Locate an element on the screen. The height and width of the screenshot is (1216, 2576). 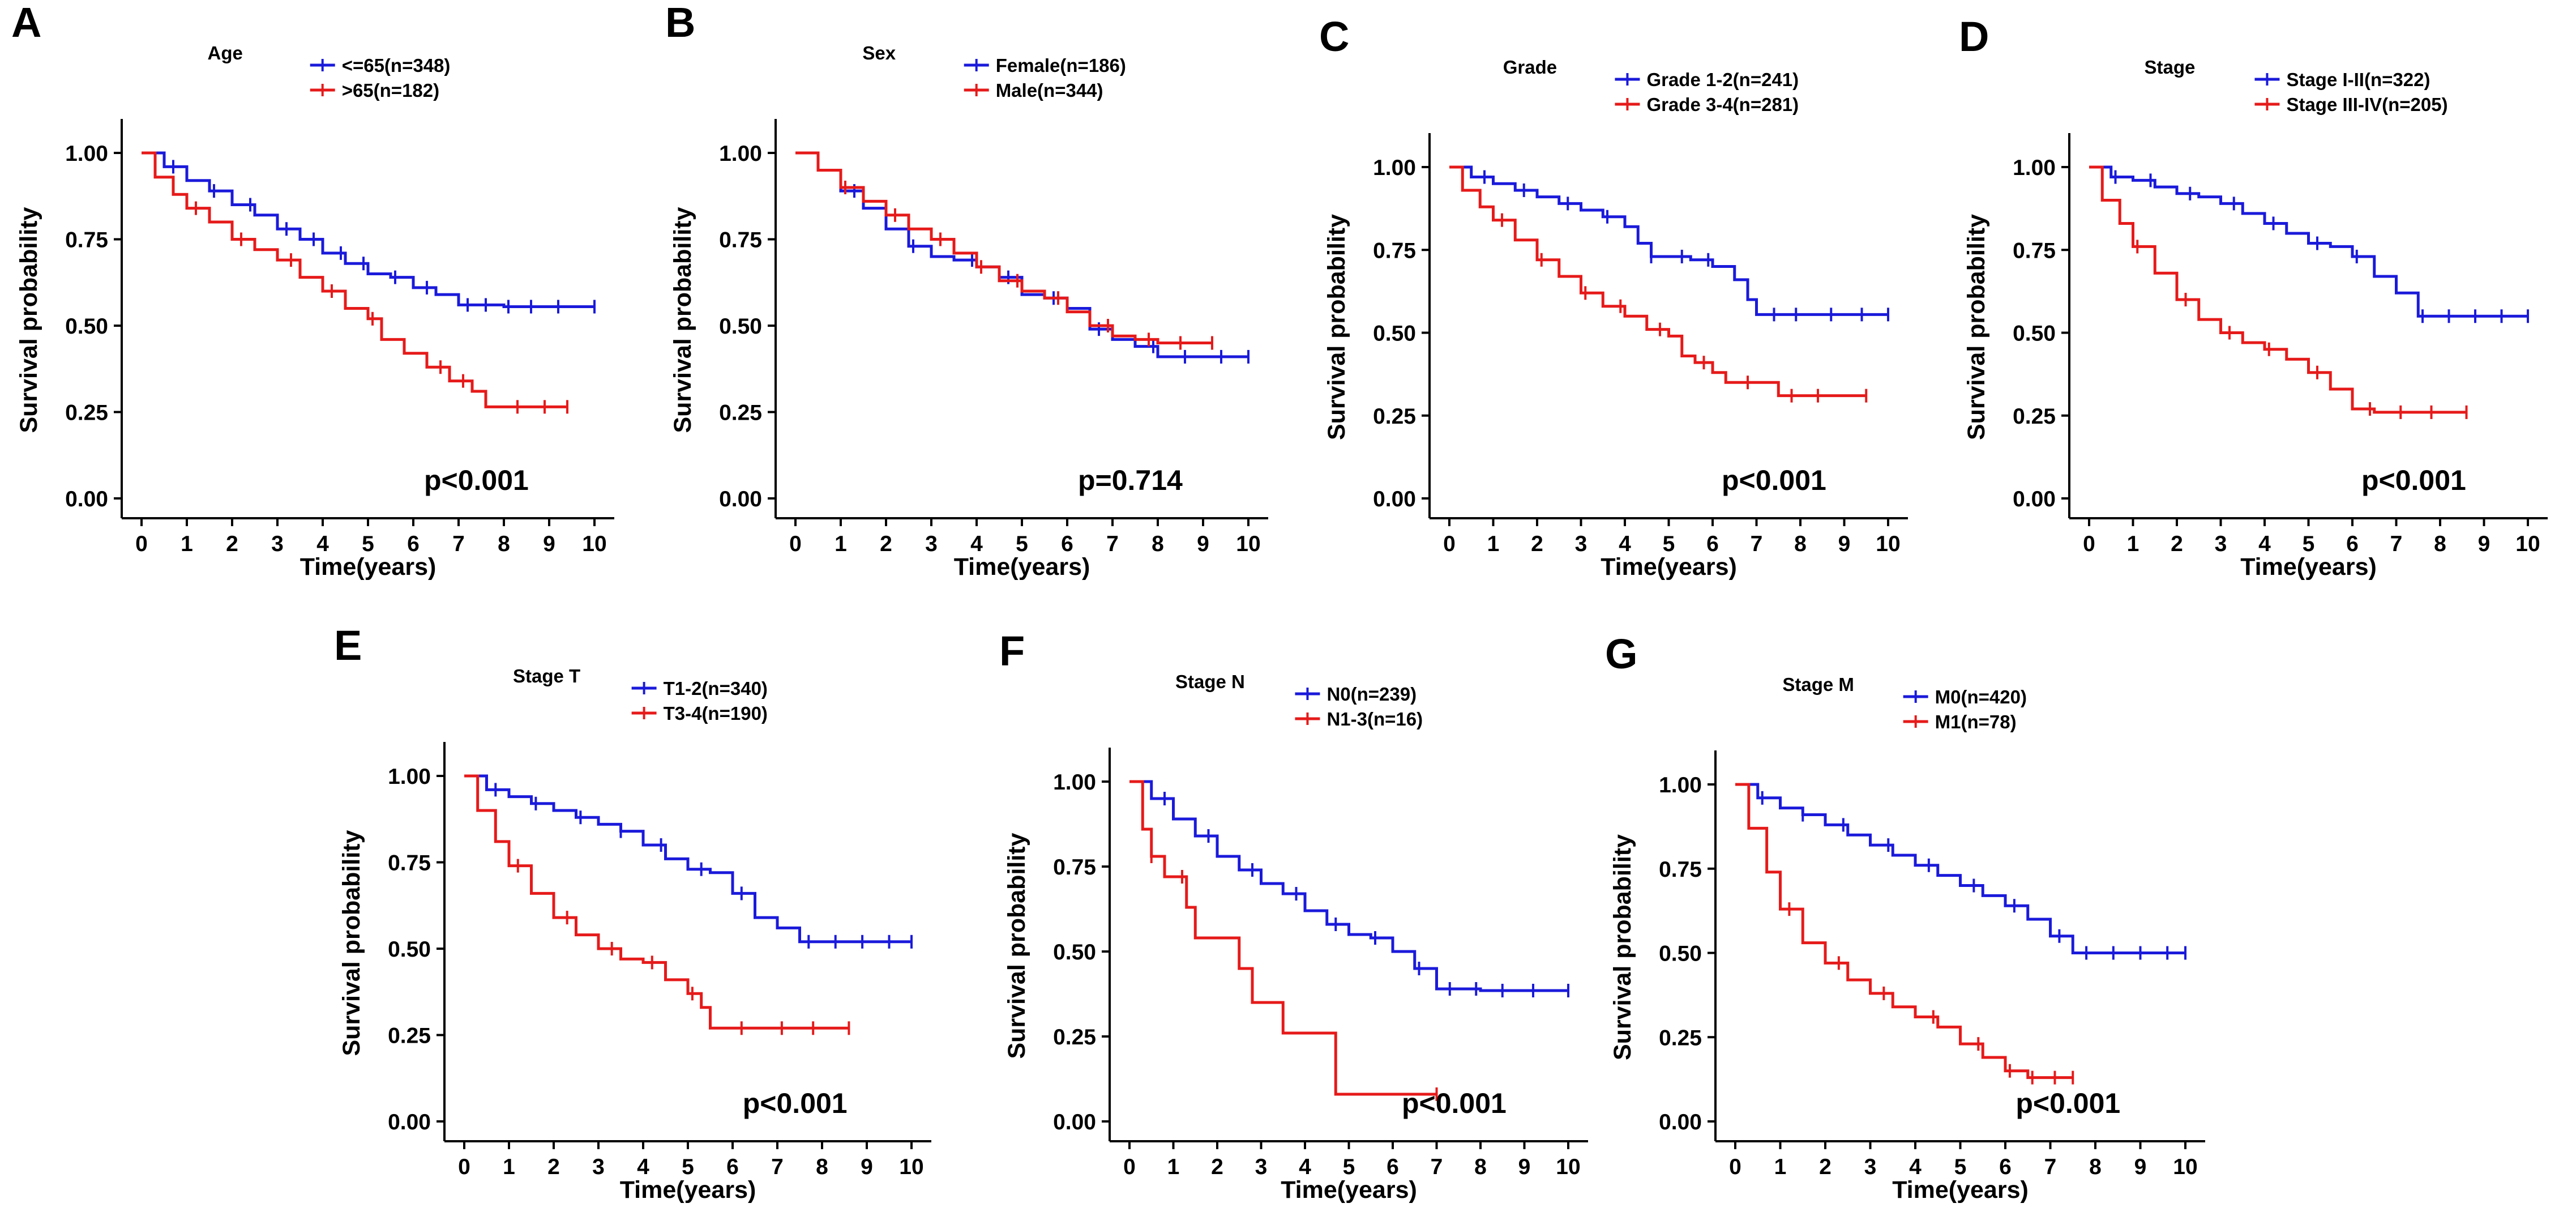
legend-label: Grade 3-4(n=281) is located at coordinates (1722, 104).